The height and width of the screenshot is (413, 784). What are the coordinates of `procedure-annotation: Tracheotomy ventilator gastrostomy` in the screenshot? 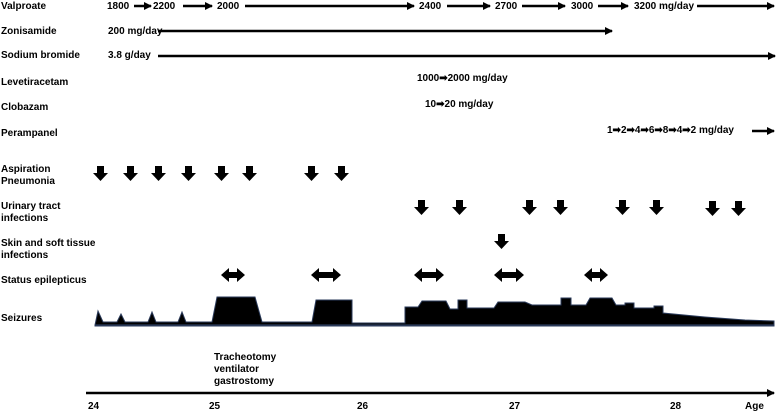 It's located at (245, 369).